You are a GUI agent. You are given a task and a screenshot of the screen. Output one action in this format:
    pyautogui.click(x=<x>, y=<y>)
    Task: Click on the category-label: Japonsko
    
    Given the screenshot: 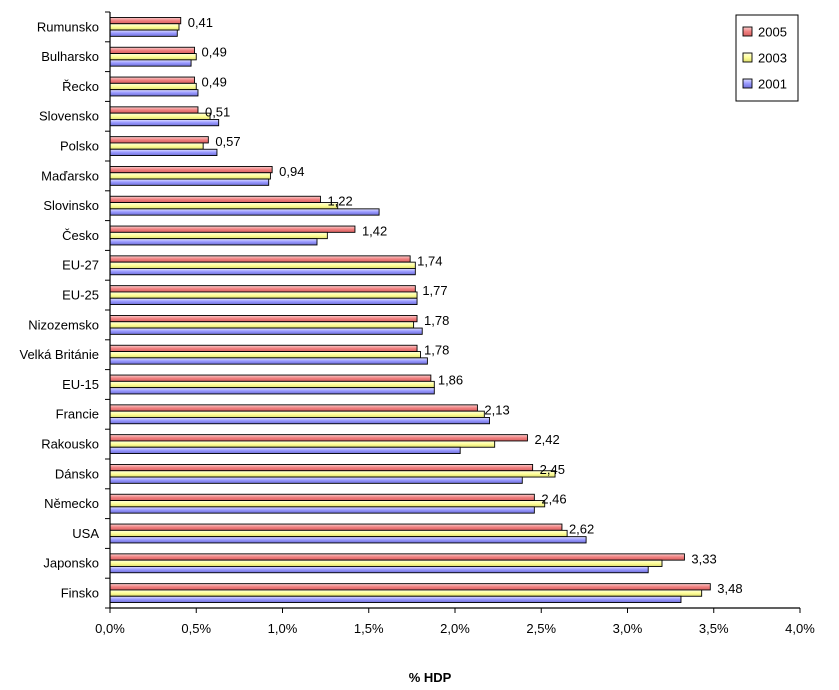 What is the action you would take?
    pyautogui.click(x=71, y=563)
    